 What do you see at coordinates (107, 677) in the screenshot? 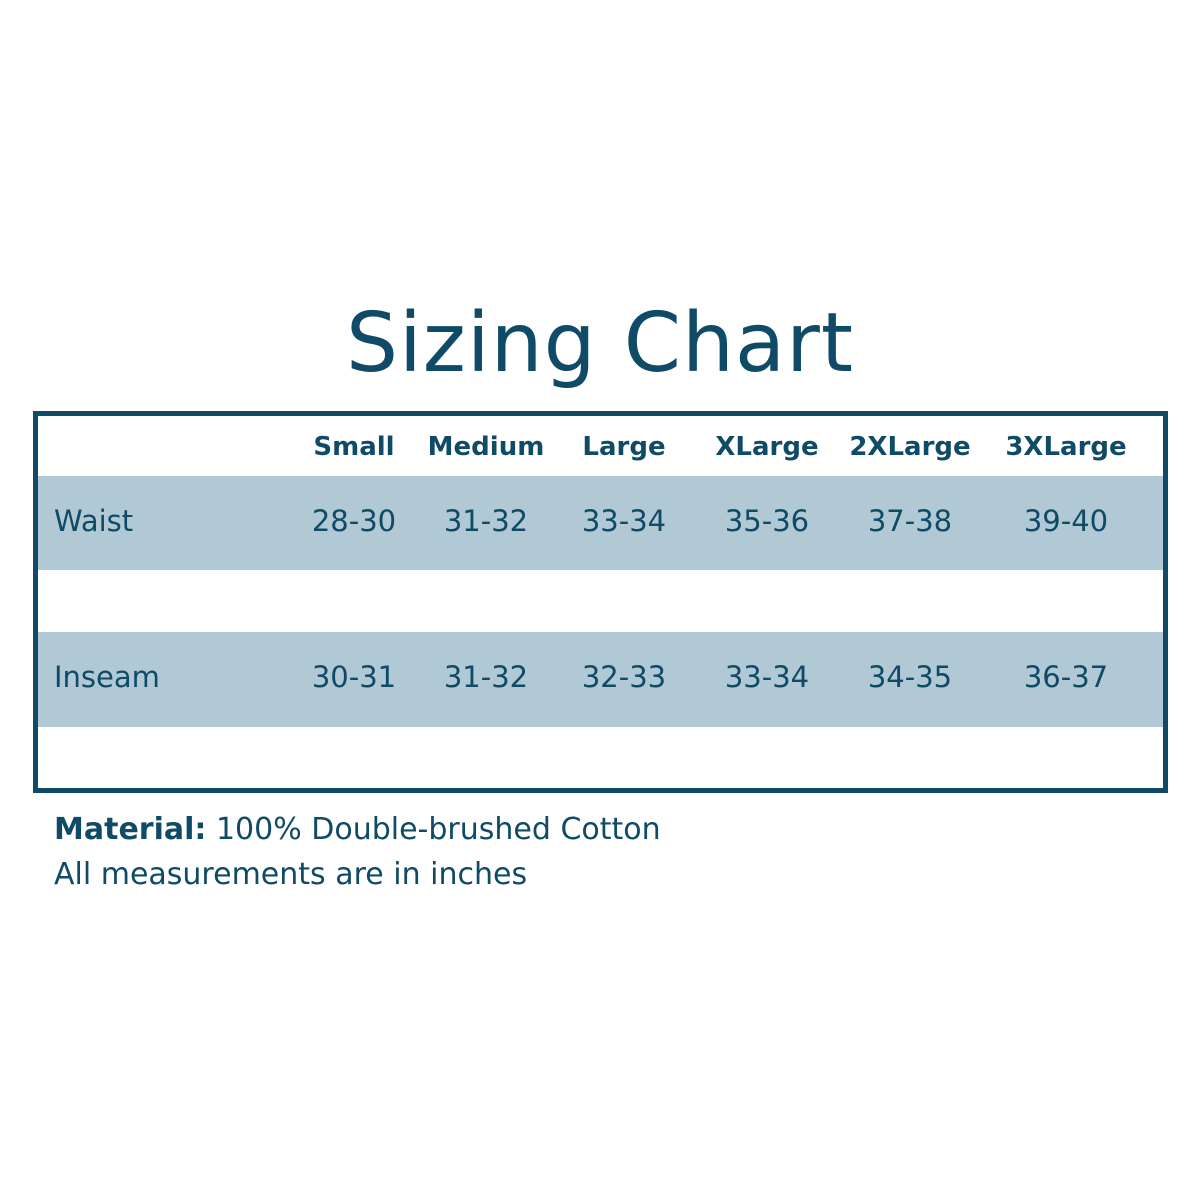
I see `row-label: Inseam` at bounding box center [107, 677].